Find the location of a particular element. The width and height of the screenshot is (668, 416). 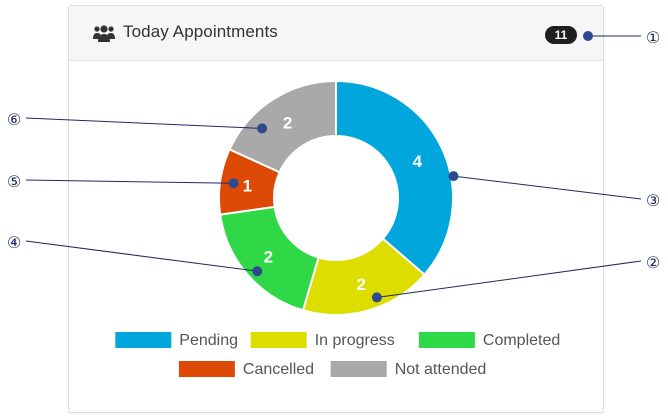

callout-marker-5: ⑤ is located at coordinates (14, 181).